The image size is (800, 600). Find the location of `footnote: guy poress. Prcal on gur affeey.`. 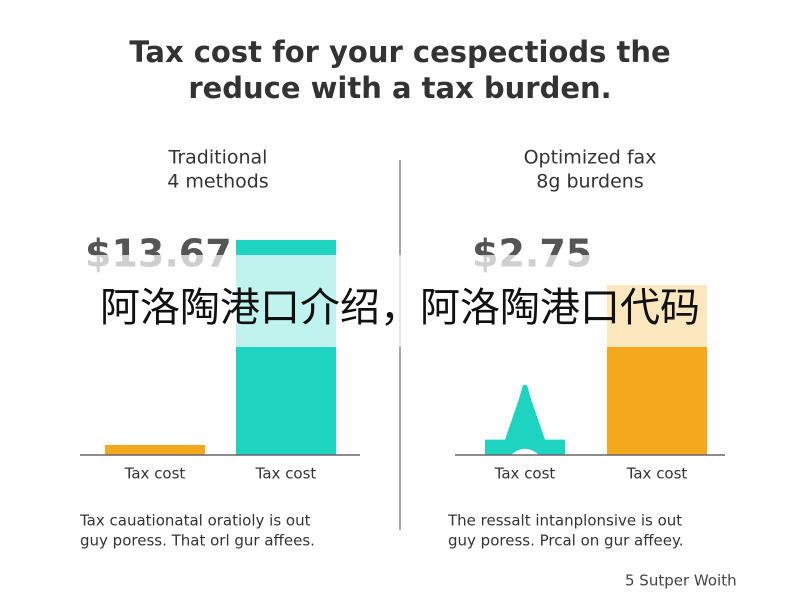

footnote: guy poress. Prcal on gur affeey. is located at coordinates (566, 541).